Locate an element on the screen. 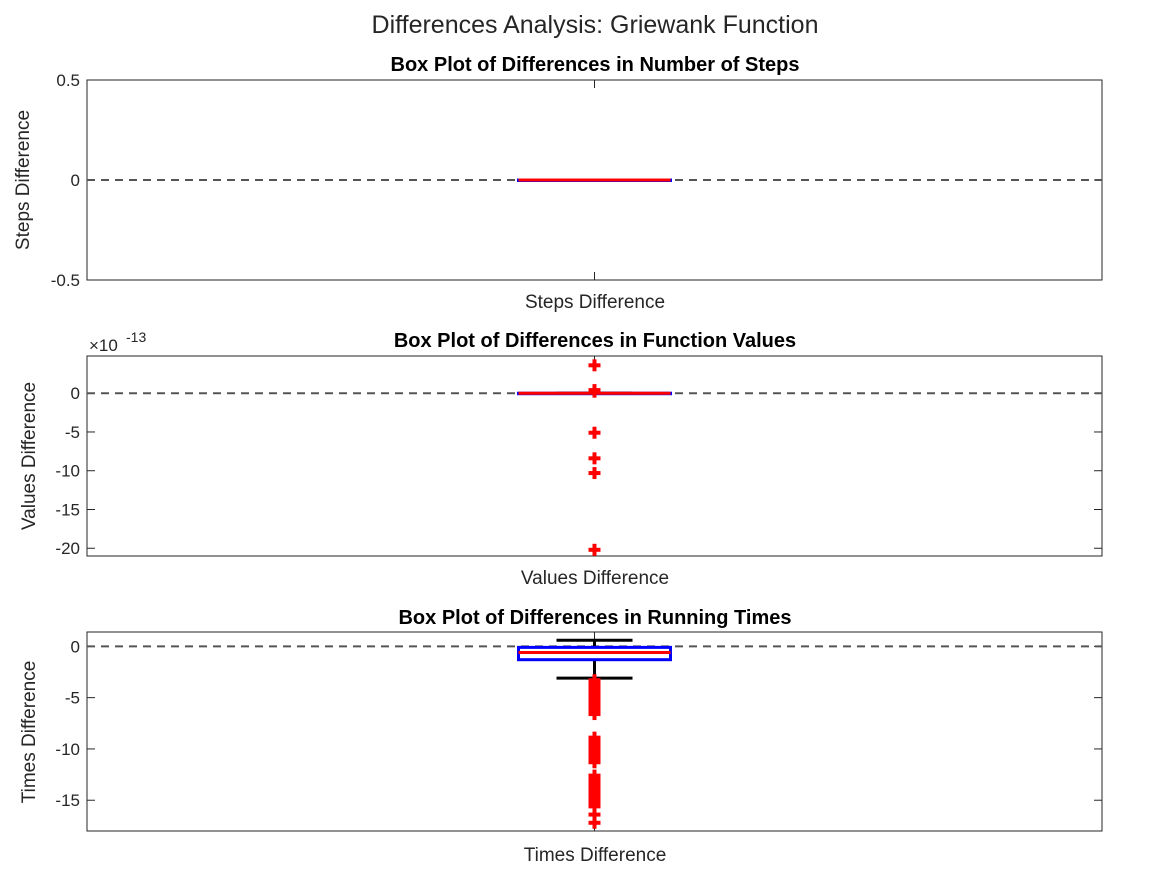  x-axis-label: Steps Difference is located at coordinates (595, 302).